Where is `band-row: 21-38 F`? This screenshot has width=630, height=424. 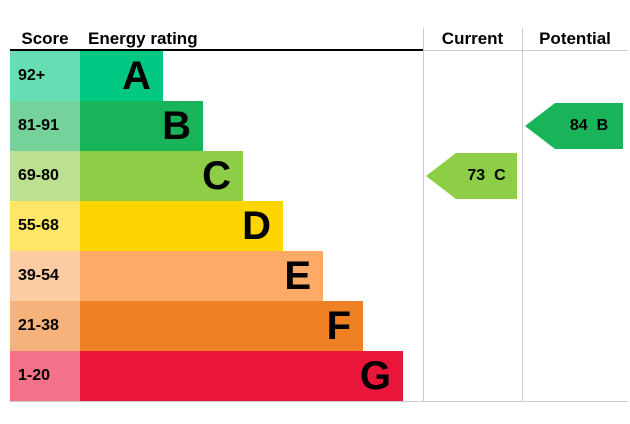
band-row: 21-38 F is located at coordinates (216, 326).